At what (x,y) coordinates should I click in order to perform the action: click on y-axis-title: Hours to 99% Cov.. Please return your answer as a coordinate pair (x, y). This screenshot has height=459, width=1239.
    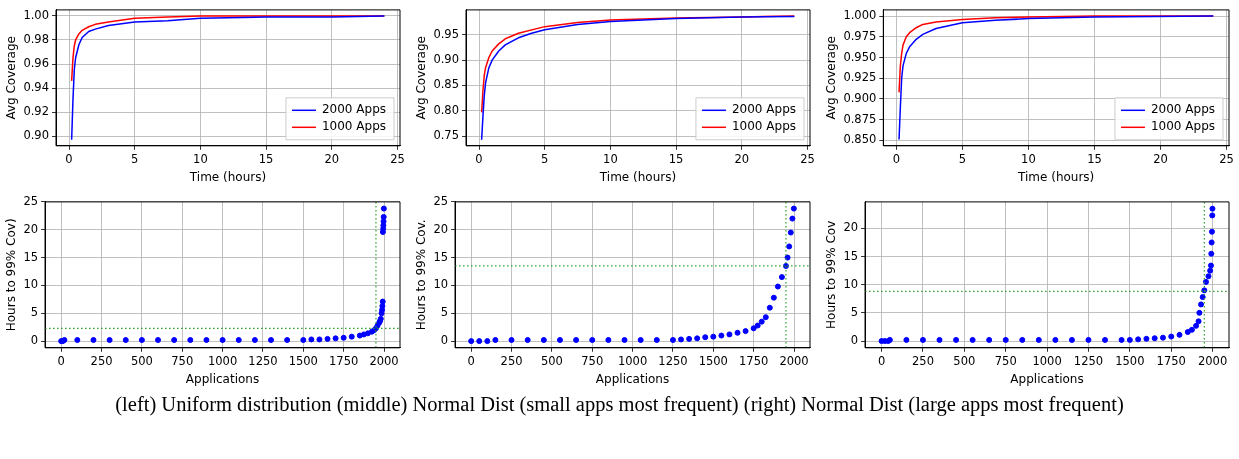
    Looking at the image, I should click on (421, 275).